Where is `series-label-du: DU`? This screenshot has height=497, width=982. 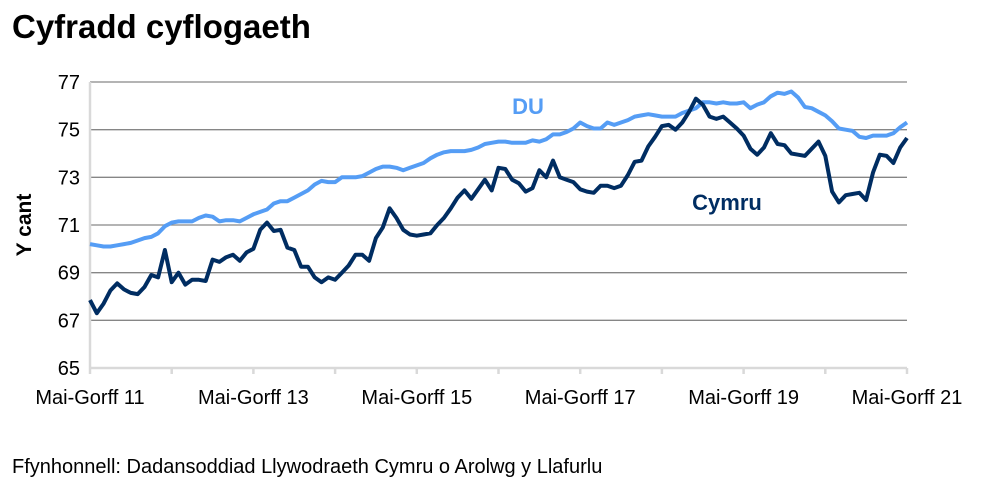
series-label-du: DU is located at coordinates (528, 106).